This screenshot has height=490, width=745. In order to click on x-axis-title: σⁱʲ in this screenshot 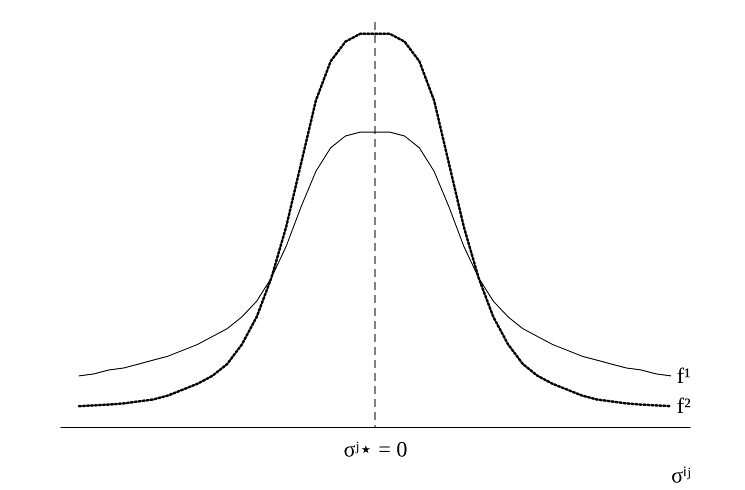, I will do `click(680, 475)`.